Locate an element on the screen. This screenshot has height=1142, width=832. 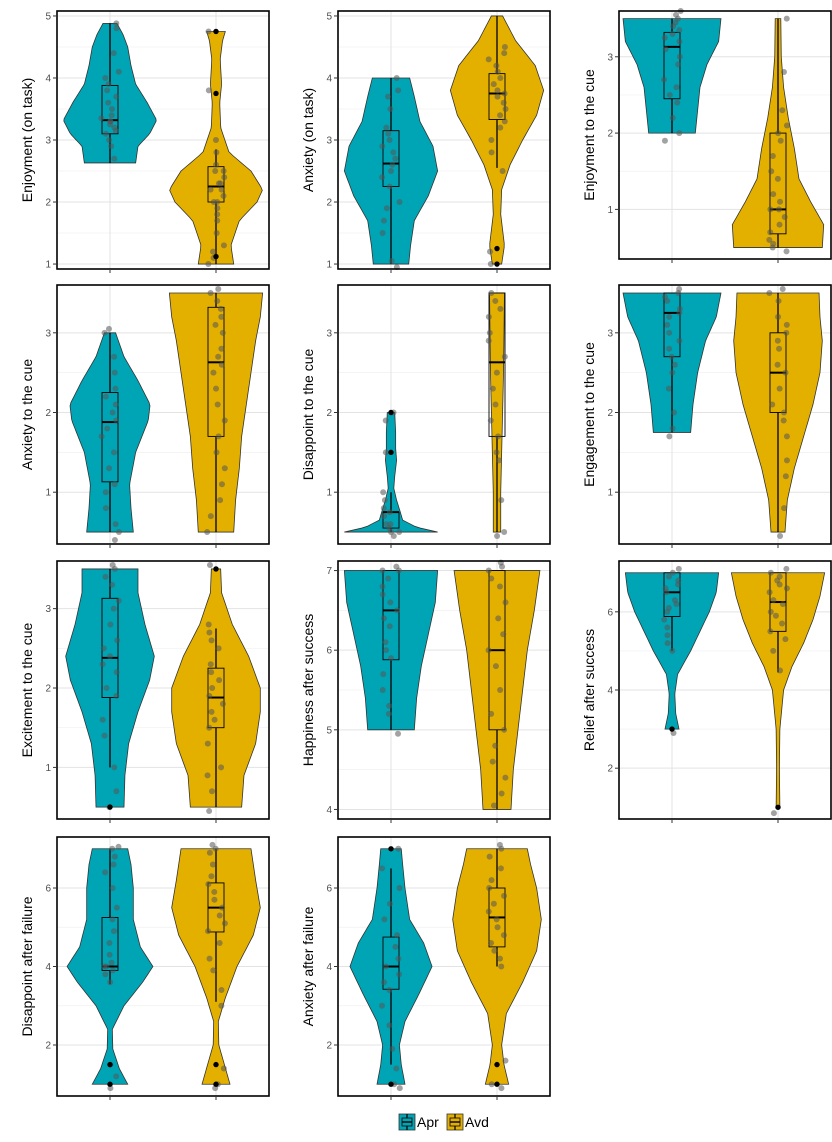
y-axis-label: Disappoint after failure is located at coordinates (27, 966).